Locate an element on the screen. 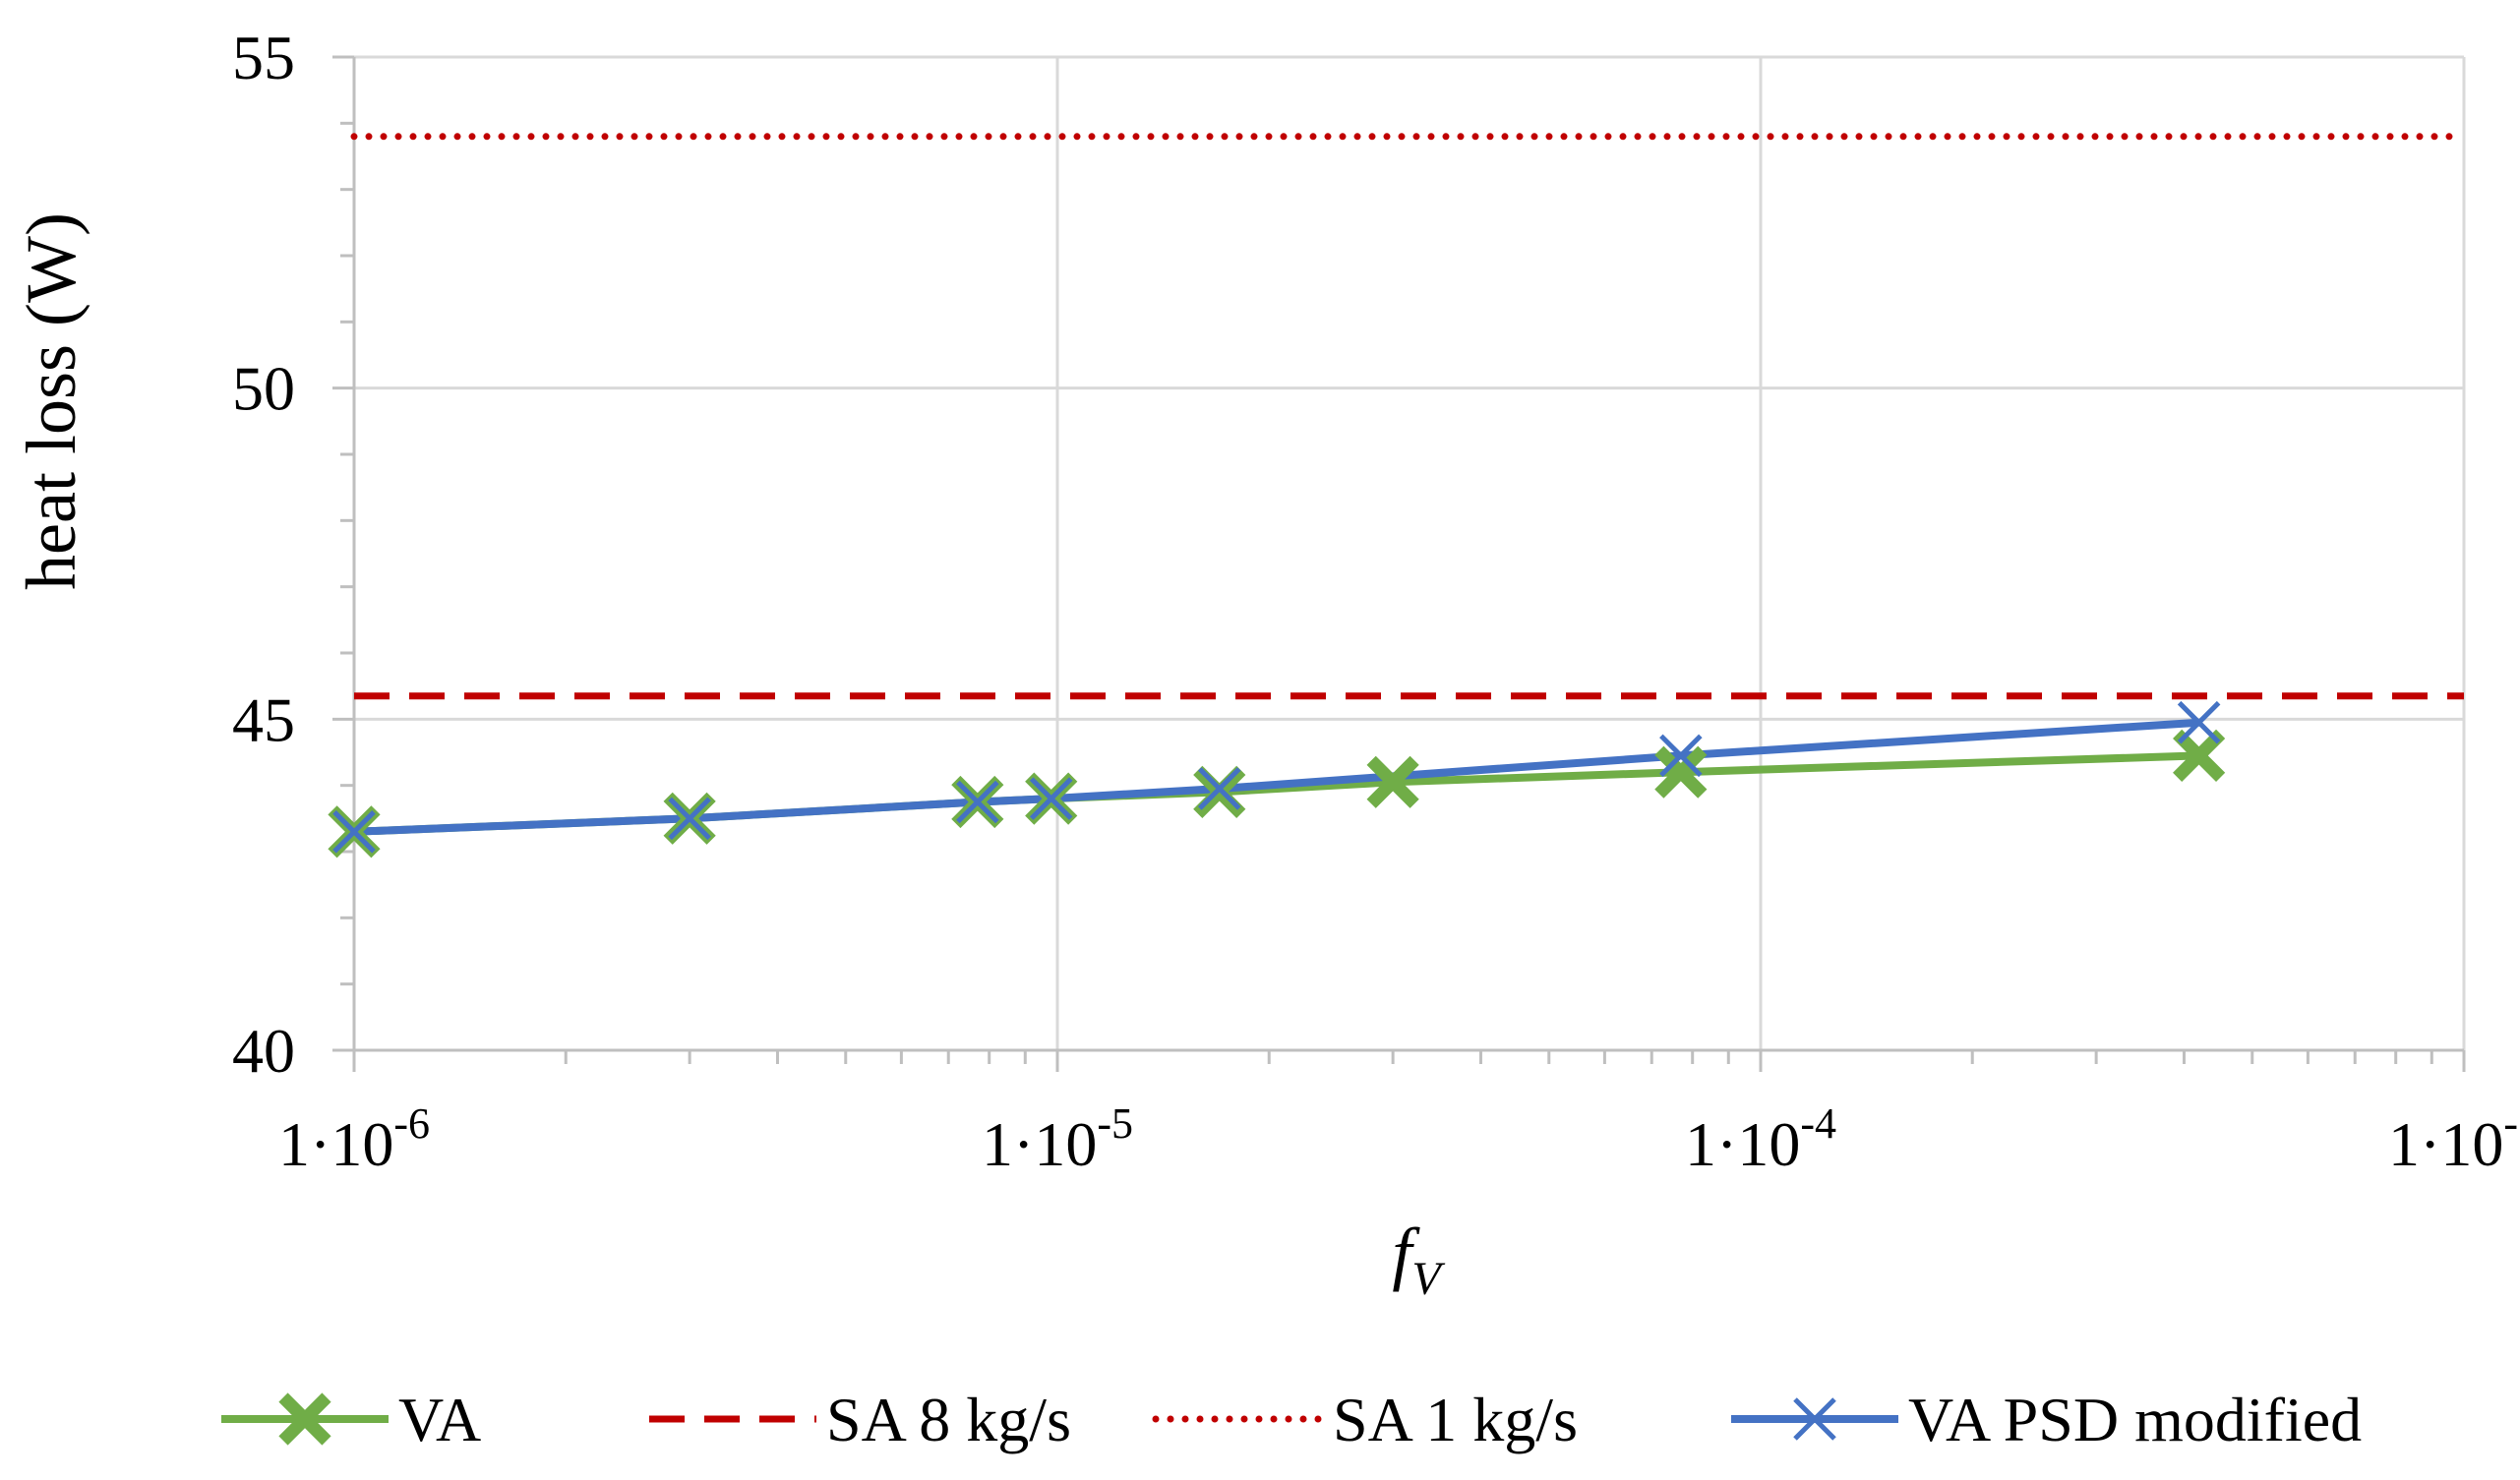  legend-item: VA PSD modified is located at coordinates (2046, 1419).